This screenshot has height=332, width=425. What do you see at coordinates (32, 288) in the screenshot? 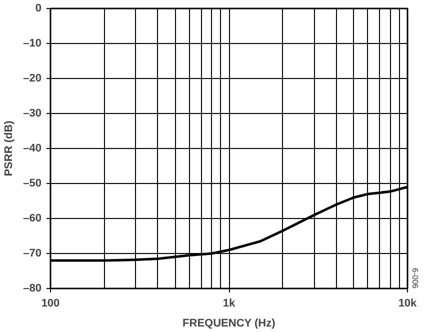
I see `y-tick-label: –80` at bounding box center [32, 288].